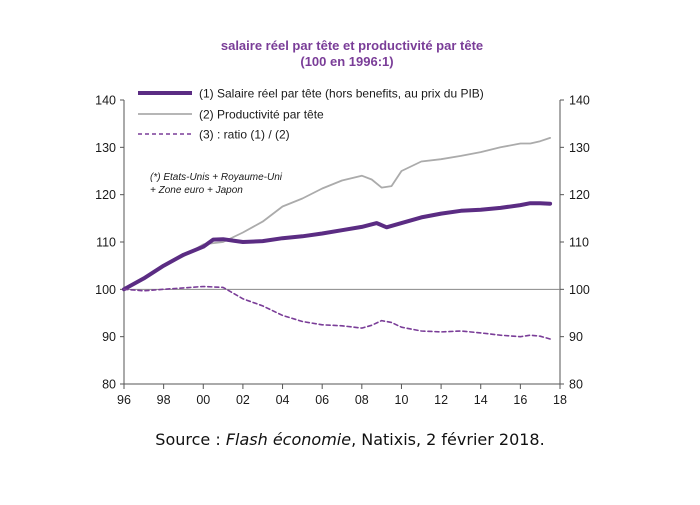 The image size is (700, 505). Describe the element at coordinates (579, 148) in the screenshot. I see `y-tick-label-right: 130` at that location.